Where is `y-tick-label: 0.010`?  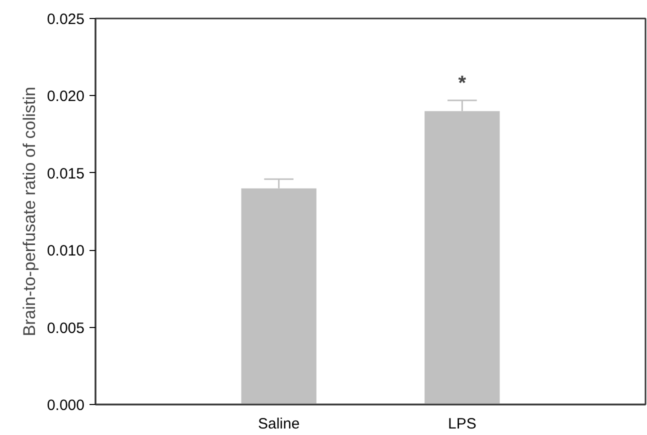 y-tick-label: 0.010 is located at coordinates (65, 251).